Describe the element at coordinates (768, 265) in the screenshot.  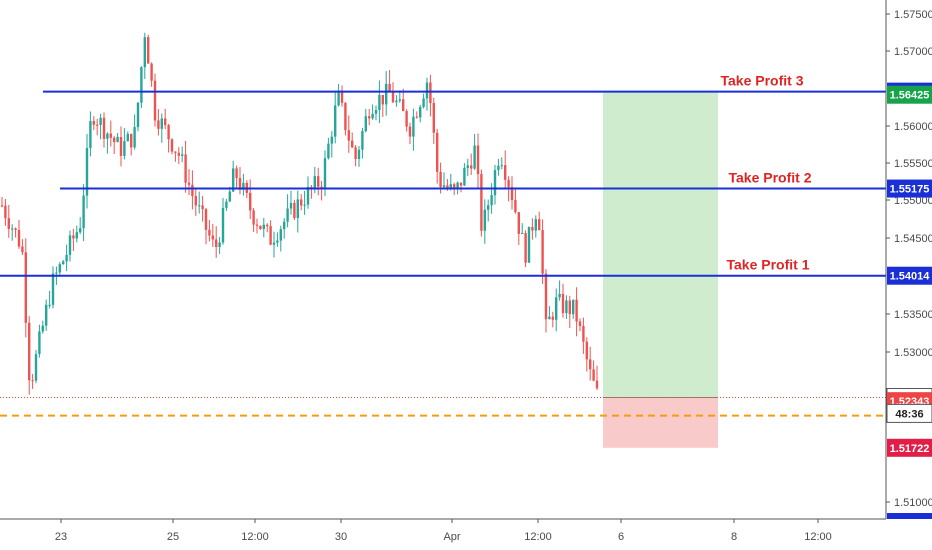
I see `take-profit-label: Take Profit 1` at that location.